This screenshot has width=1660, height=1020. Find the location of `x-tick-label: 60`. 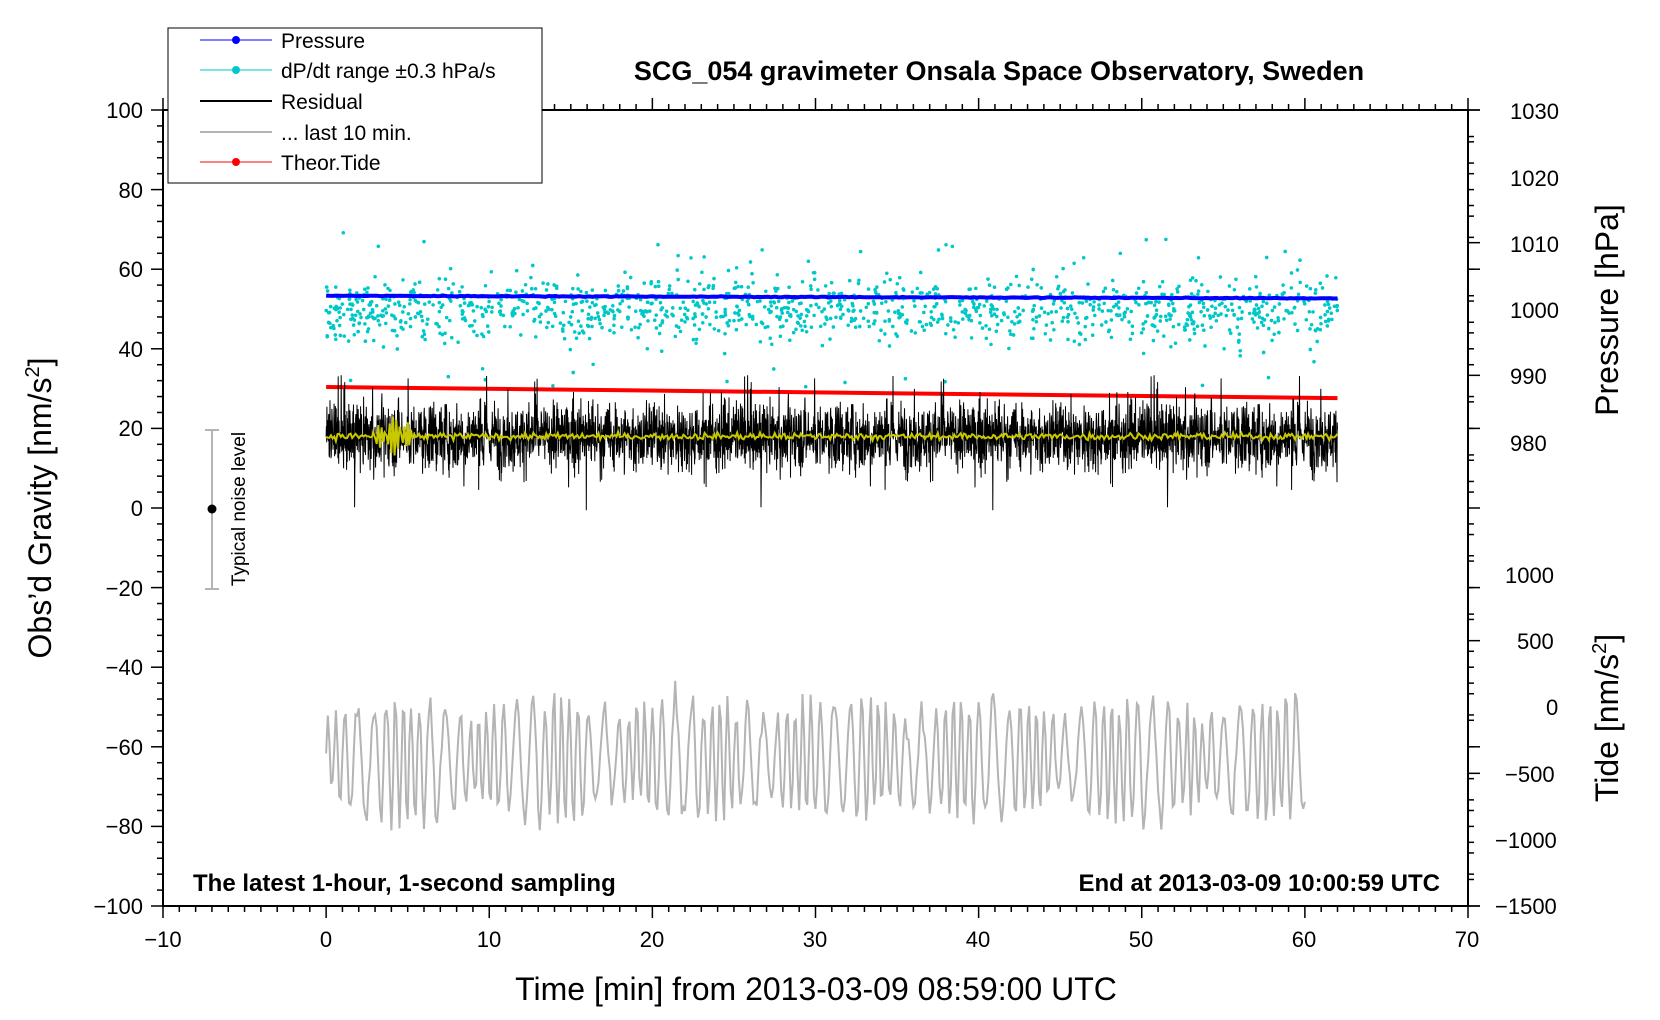

x-tick-label: 60 is located at coordinates (1304, 939).